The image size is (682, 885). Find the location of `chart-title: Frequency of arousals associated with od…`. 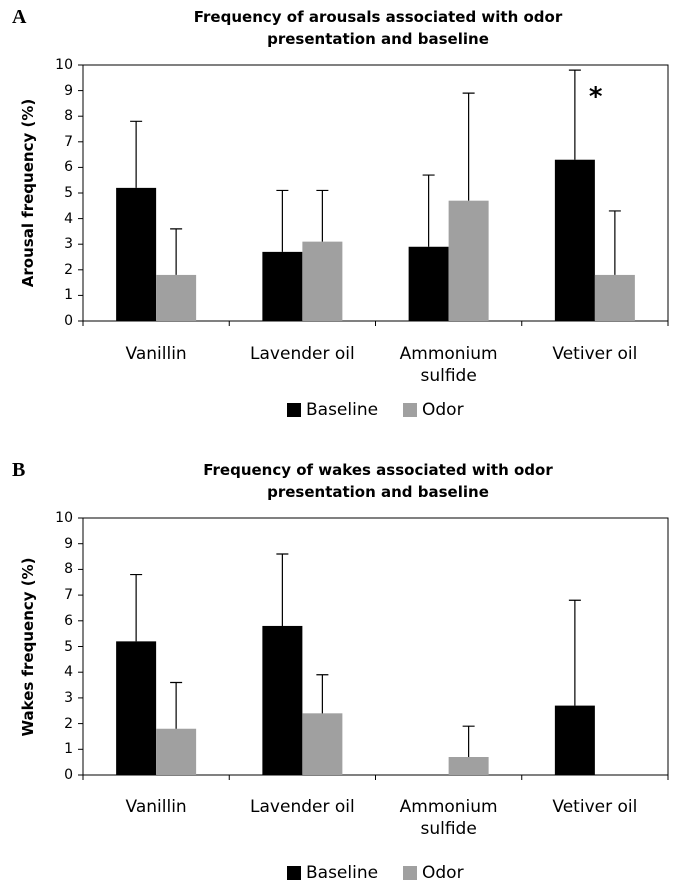

chart-title: Frequency of arousals associated with od… is located at coordinates (378, 28).